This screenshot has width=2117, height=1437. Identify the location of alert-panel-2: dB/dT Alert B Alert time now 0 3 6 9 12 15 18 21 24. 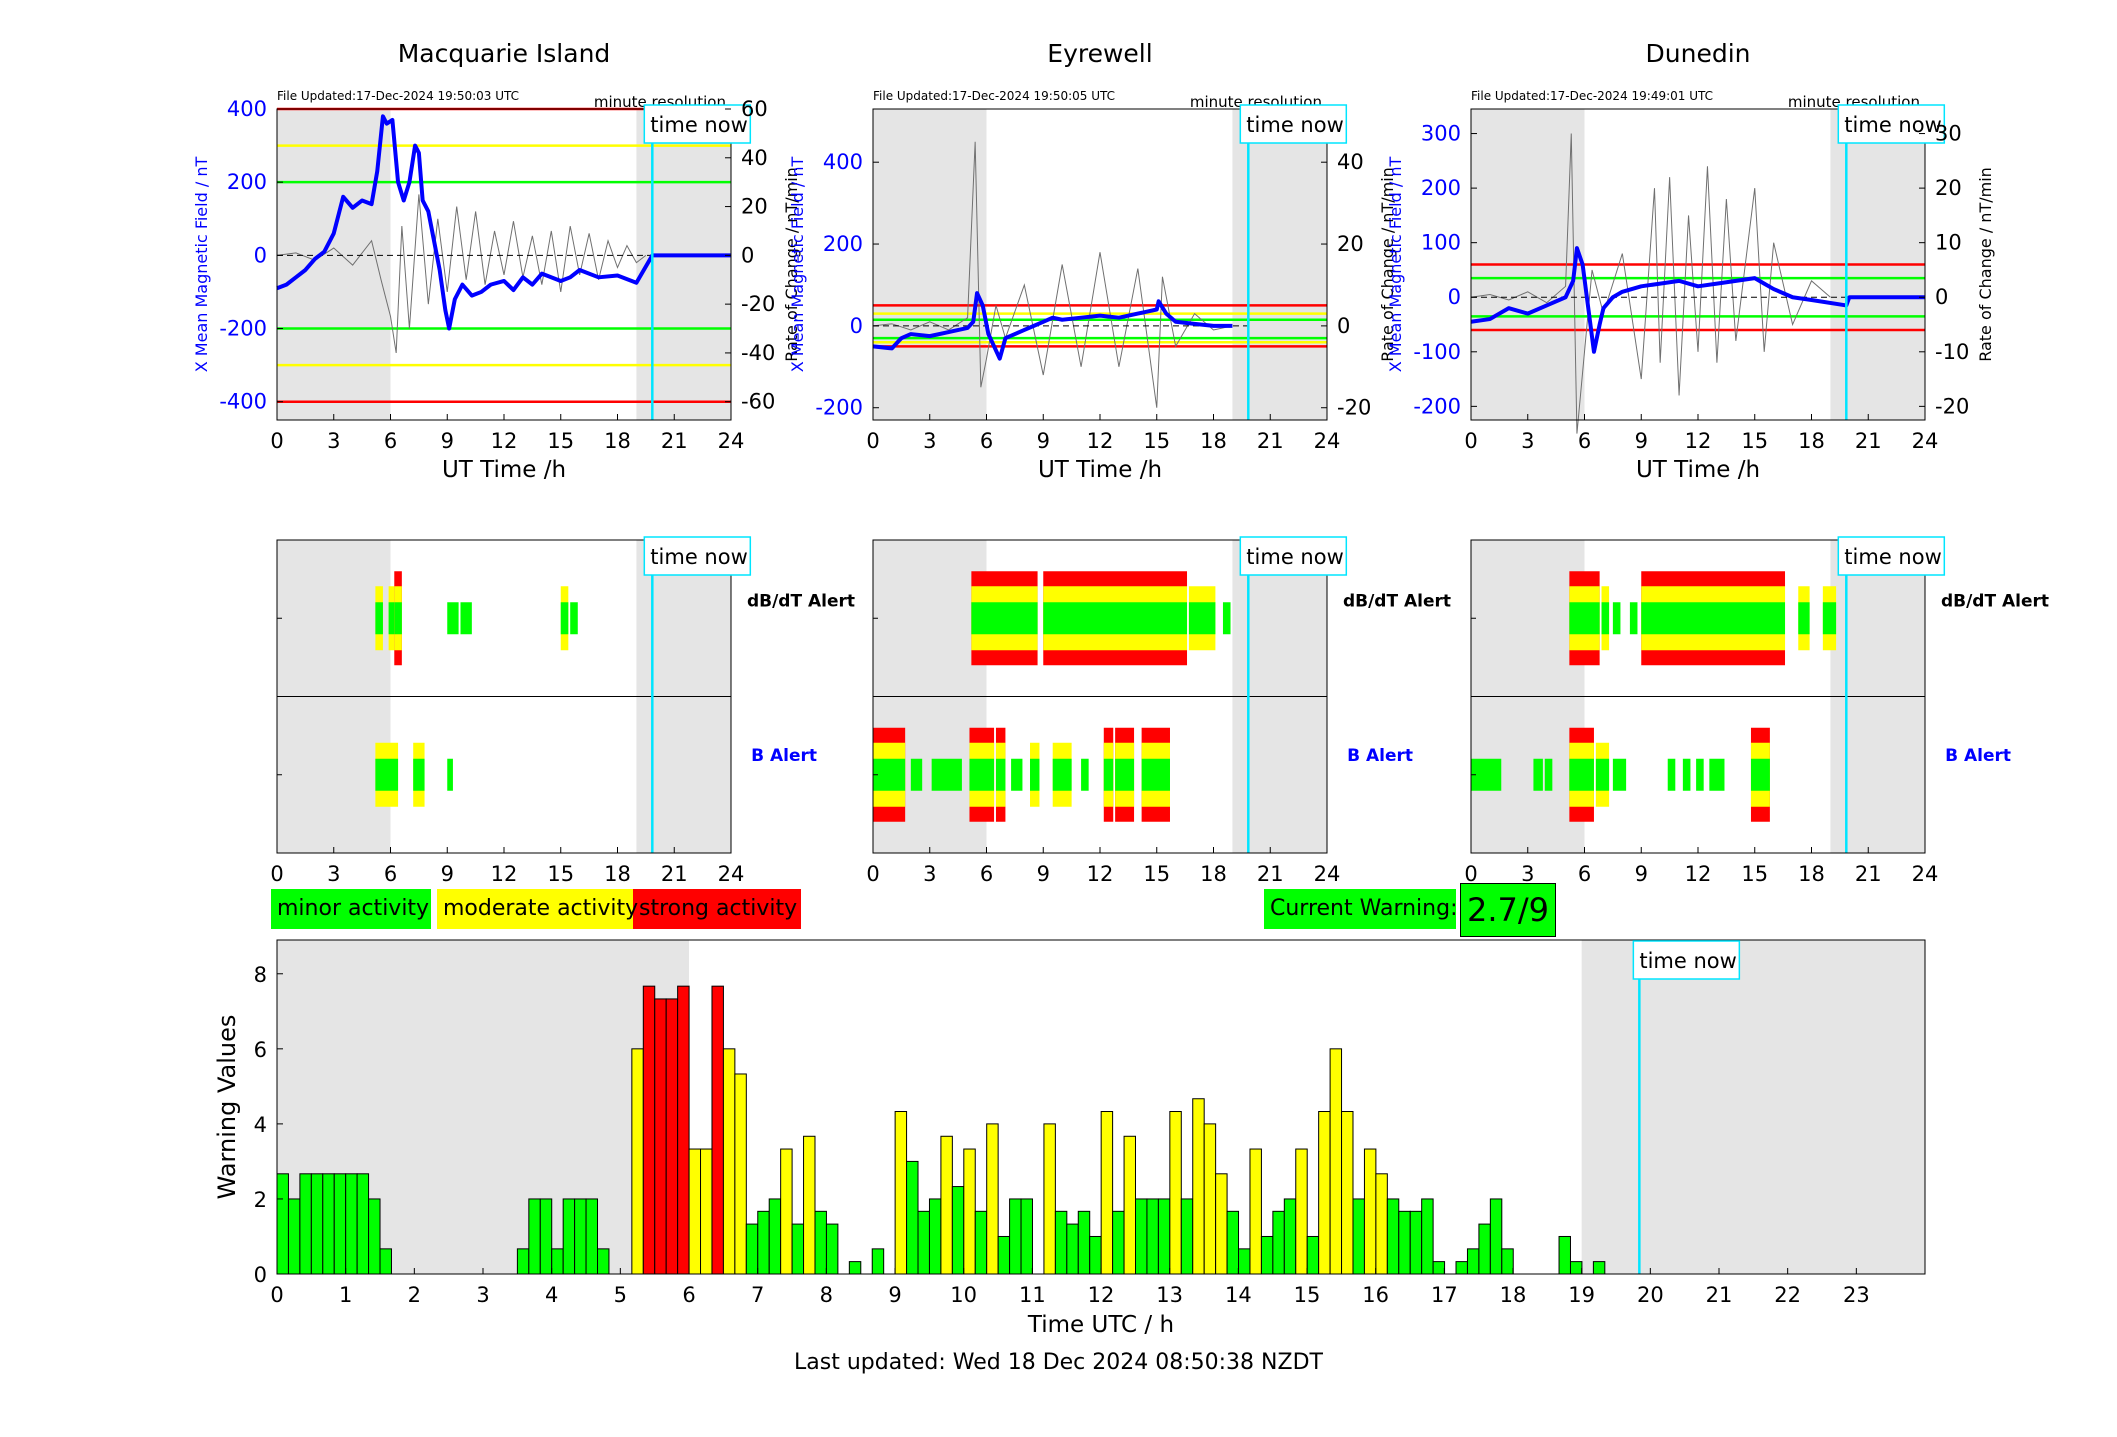
(1158, 711).